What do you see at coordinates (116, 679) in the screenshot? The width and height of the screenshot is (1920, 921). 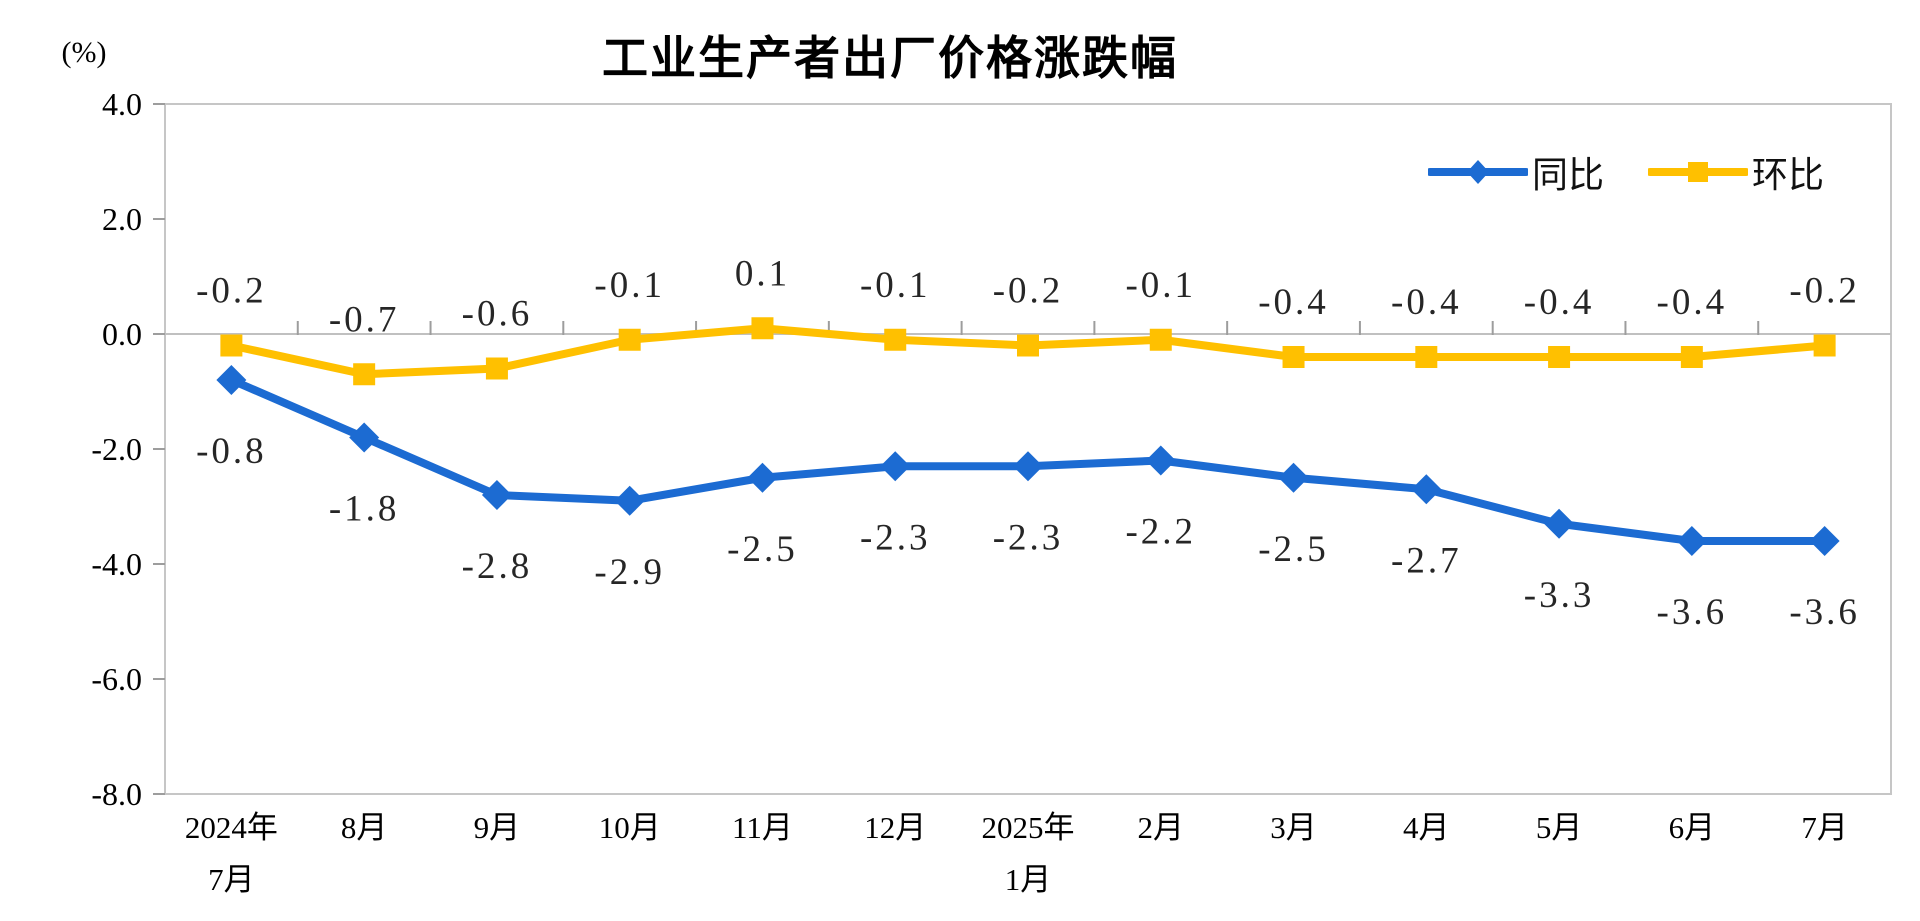 I see `y-axis-label: -6.0` at bounding box center [116, 679].